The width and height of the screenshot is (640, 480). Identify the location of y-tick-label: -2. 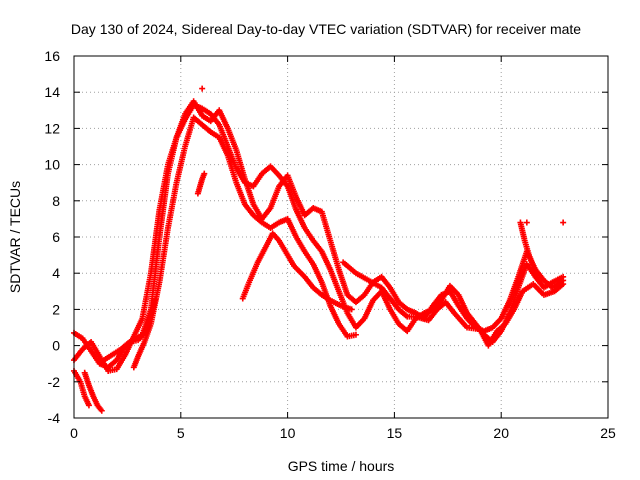
(54, 382).